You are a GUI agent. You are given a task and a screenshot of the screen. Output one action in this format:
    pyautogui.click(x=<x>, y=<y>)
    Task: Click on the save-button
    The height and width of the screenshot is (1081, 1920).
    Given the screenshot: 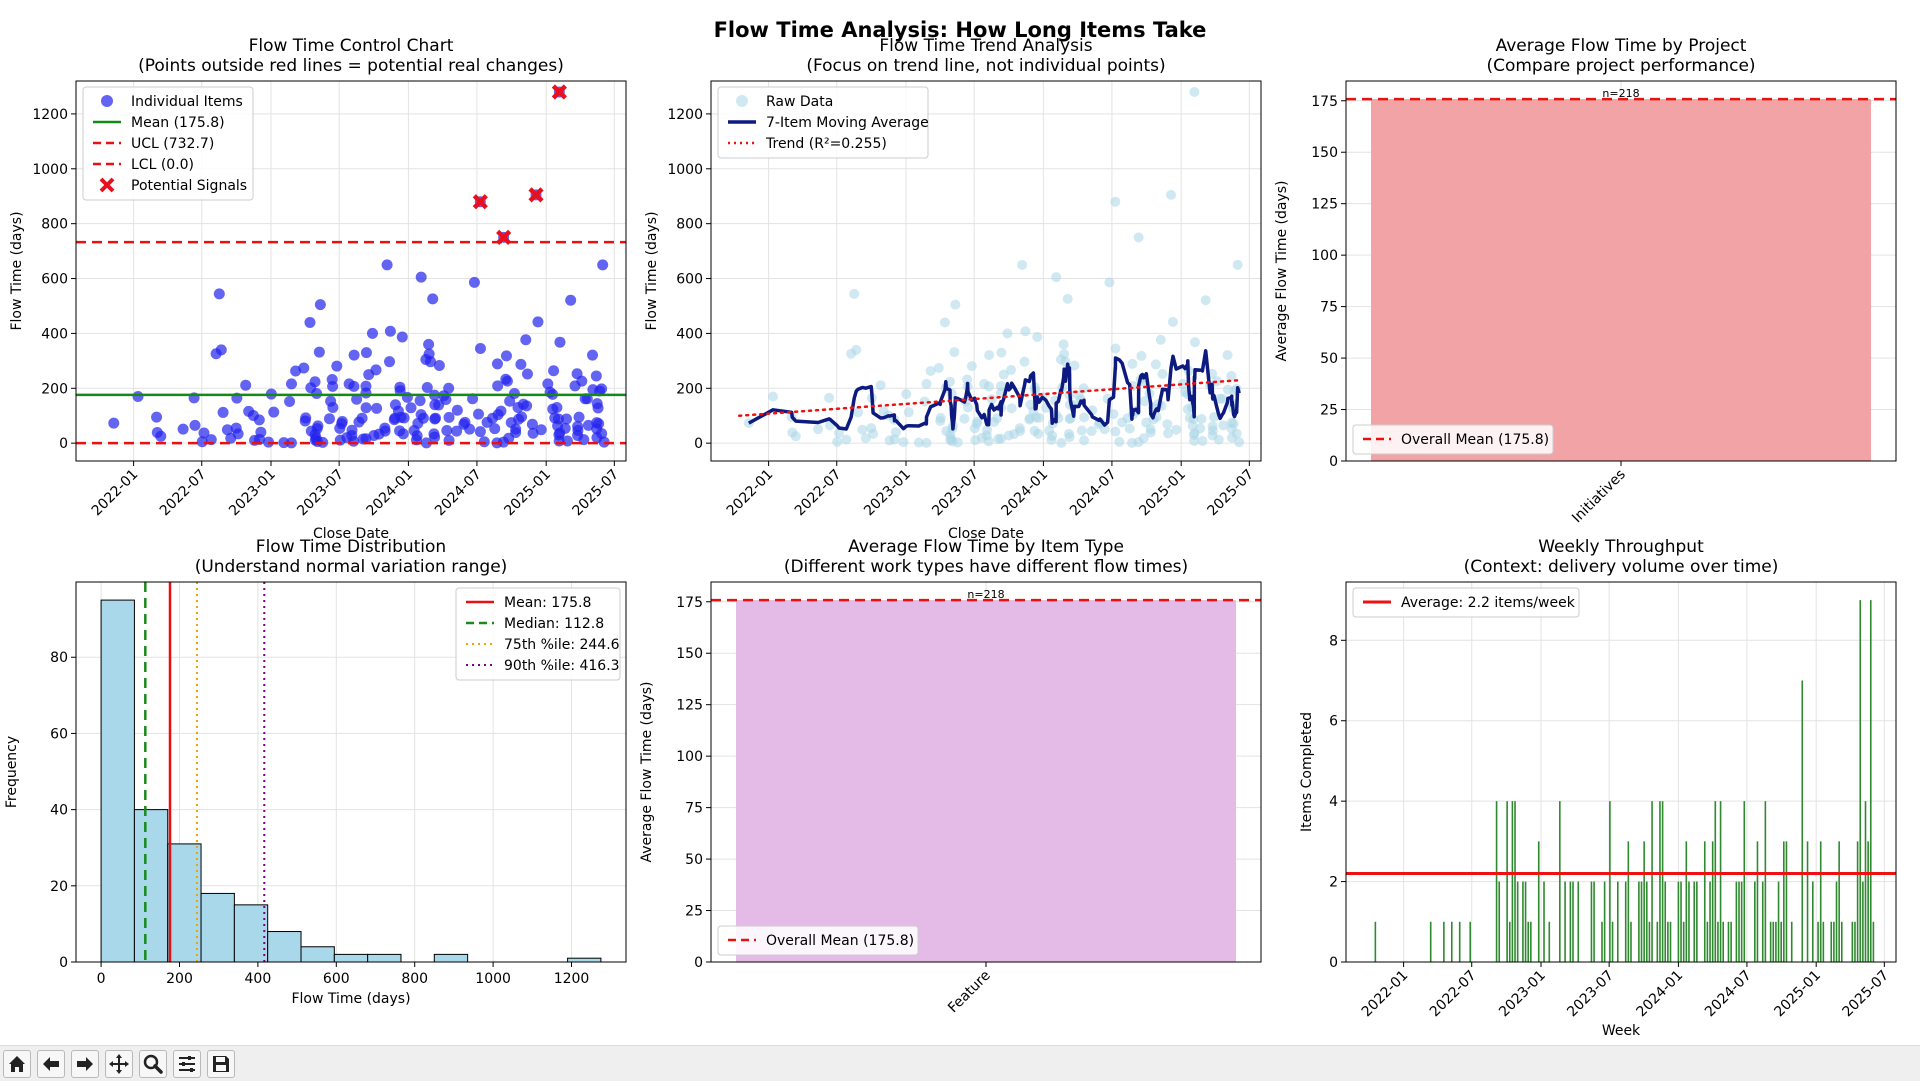 What is the action you would take?
    pyautogui.click(x=221, y=1064)
    